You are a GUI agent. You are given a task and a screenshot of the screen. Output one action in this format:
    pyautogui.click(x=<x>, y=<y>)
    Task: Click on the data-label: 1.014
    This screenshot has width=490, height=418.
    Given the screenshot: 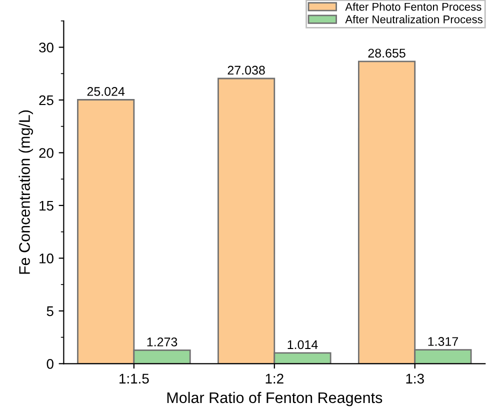 What is the action you would take?
    pyautogui.click(x=303, y=345)
    